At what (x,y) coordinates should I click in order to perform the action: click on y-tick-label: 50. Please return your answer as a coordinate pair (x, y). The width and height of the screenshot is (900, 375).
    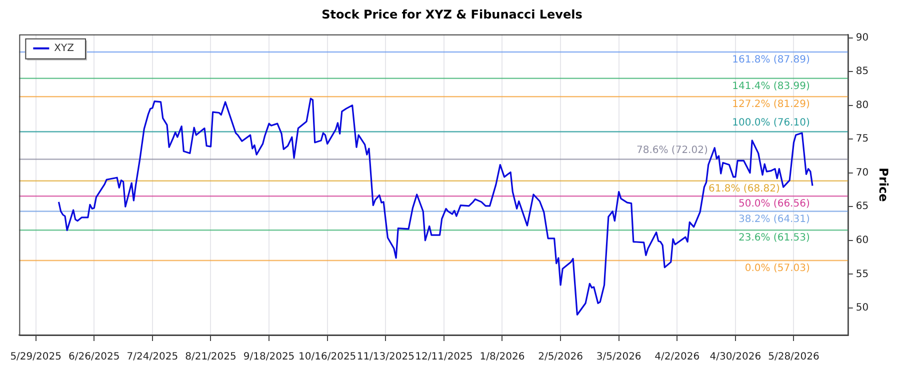
    Looking at the image, I should click on (862, 308).